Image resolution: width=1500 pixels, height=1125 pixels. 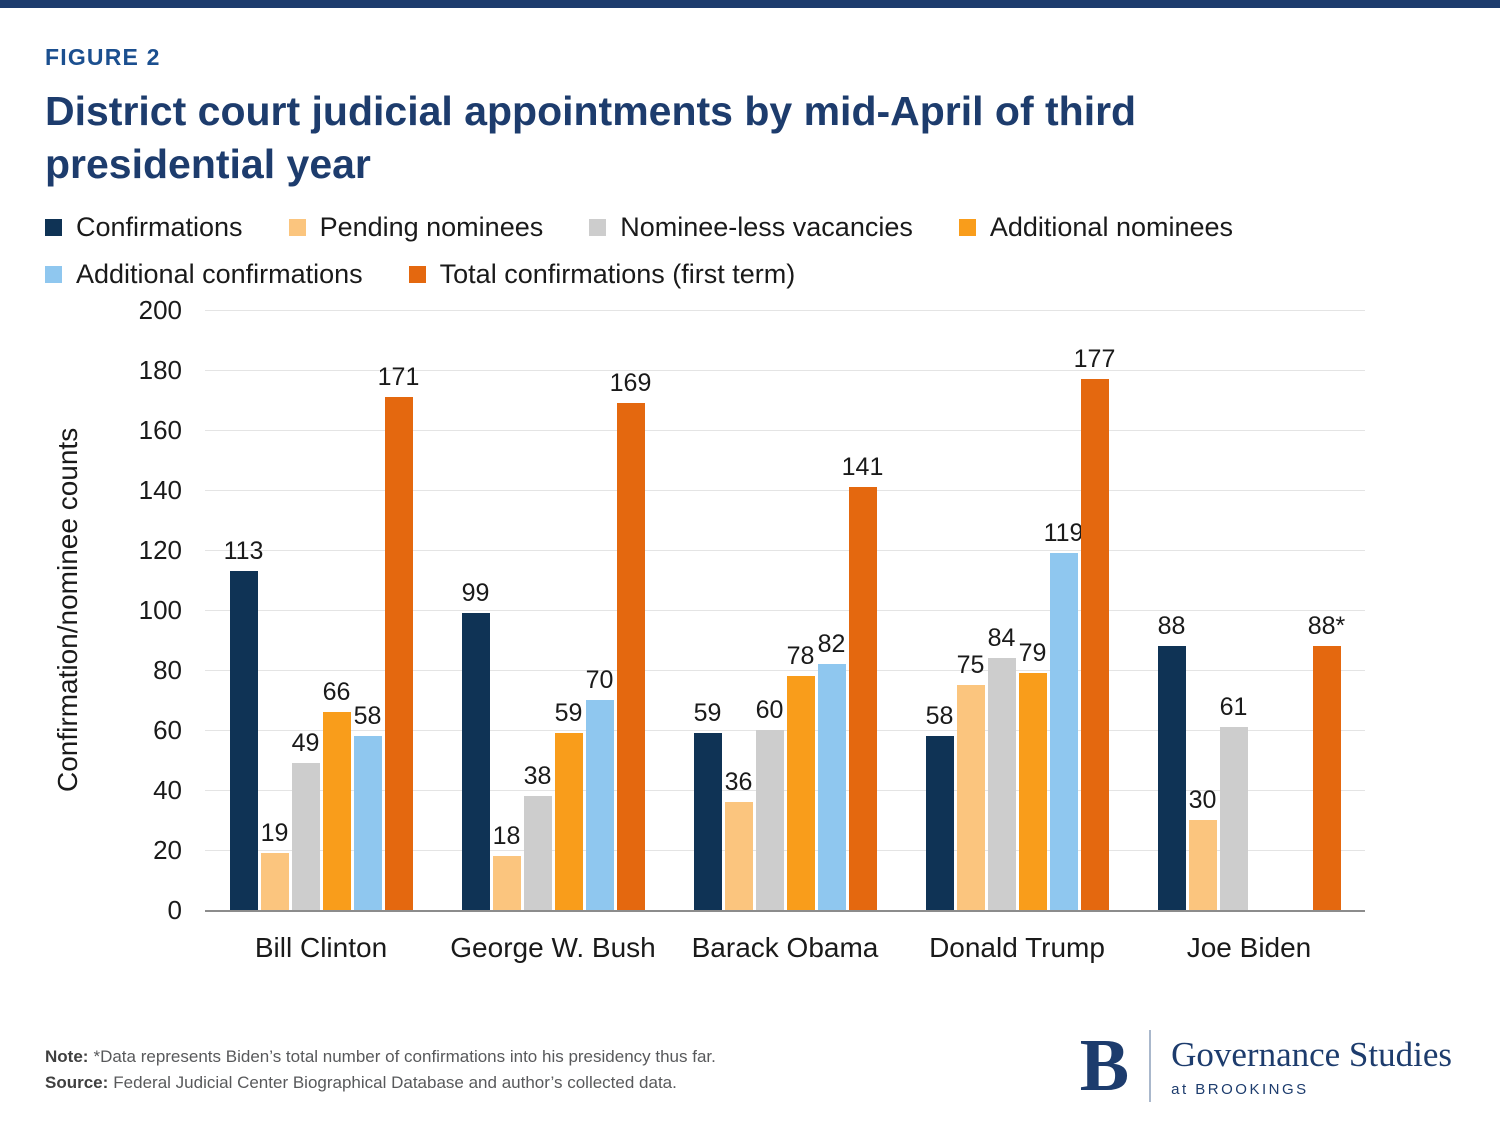 What do you see at coordinates (537, 775) in the screenshot?
I see `bar-value-label: 38` at bounding box center [537, 775].